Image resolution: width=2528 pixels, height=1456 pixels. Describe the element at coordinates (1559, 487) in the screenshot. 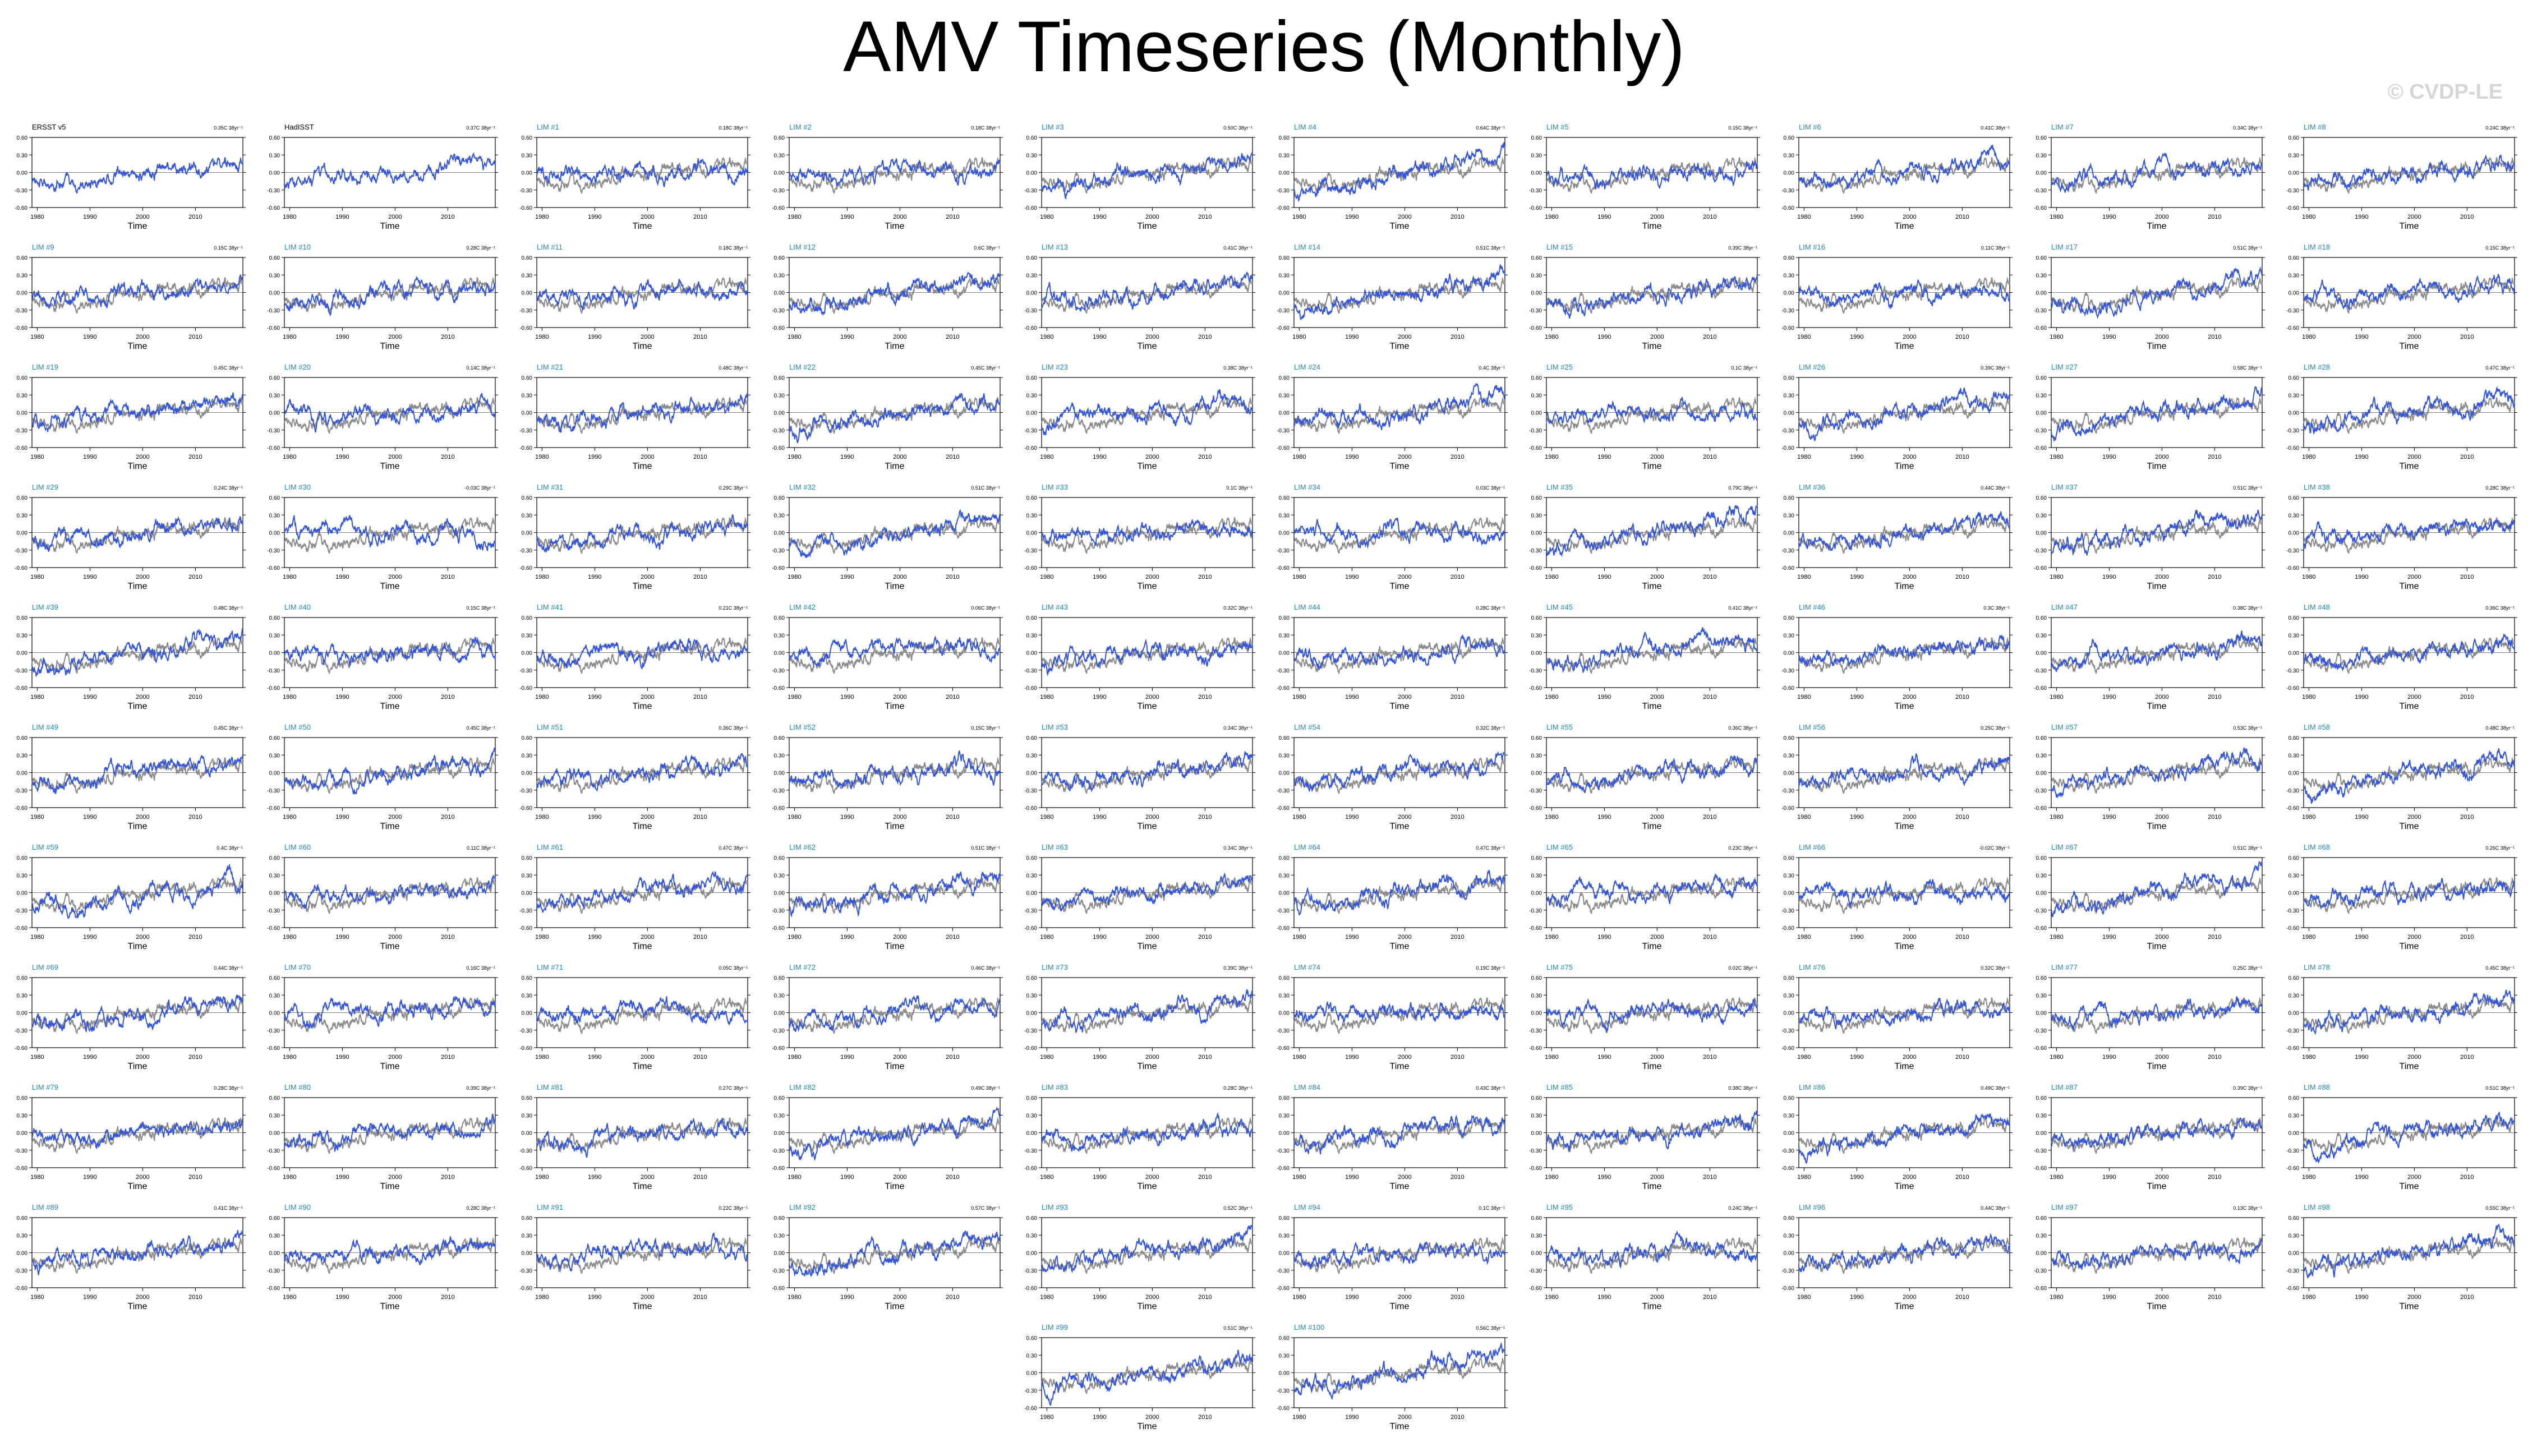

I see `panel-label: LIM #35` at that location.